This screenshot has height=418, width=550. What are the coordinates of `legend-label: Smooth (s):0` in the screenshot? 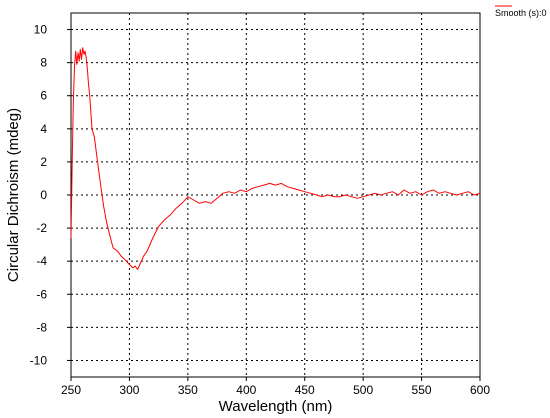 It's located at (521, 13).